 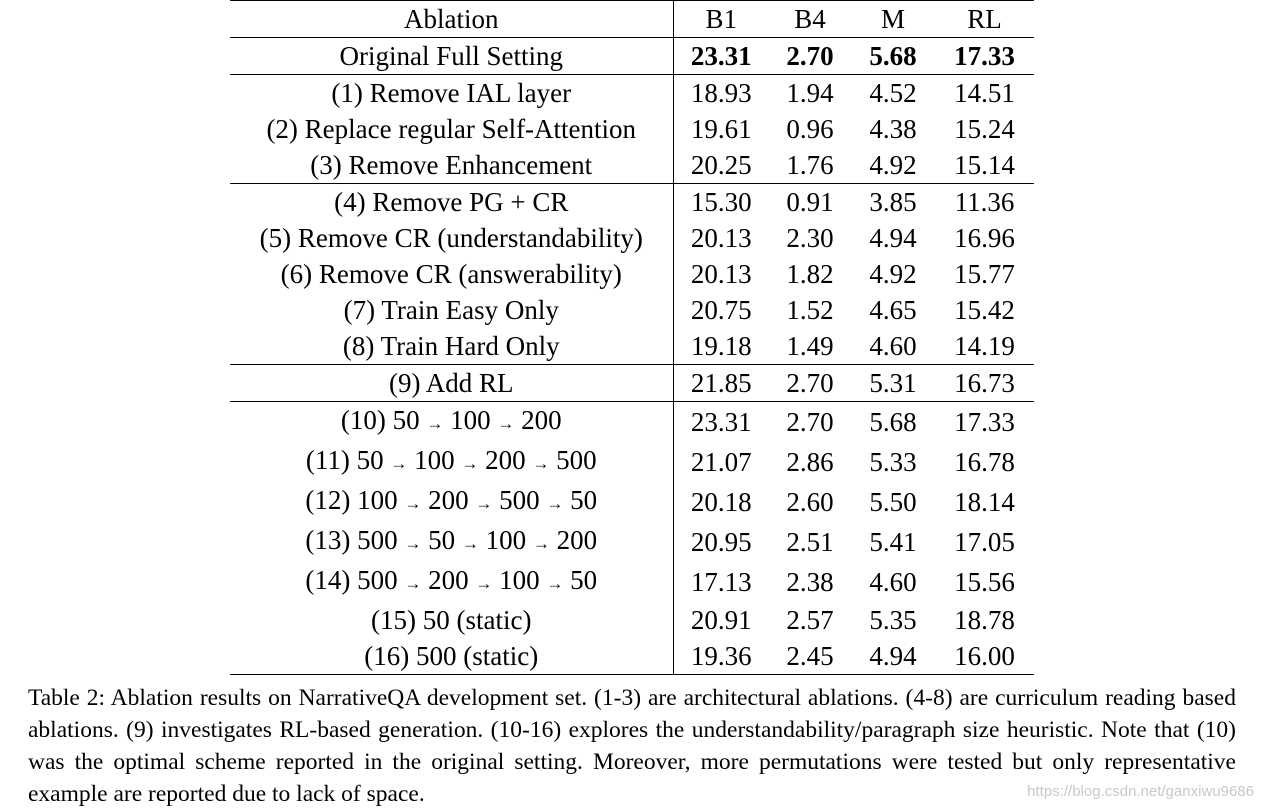 What do you see at coordinates (452, 19) in the screenshot?
I see `header-ablation: Ablation` at bounding box center [452, 19].